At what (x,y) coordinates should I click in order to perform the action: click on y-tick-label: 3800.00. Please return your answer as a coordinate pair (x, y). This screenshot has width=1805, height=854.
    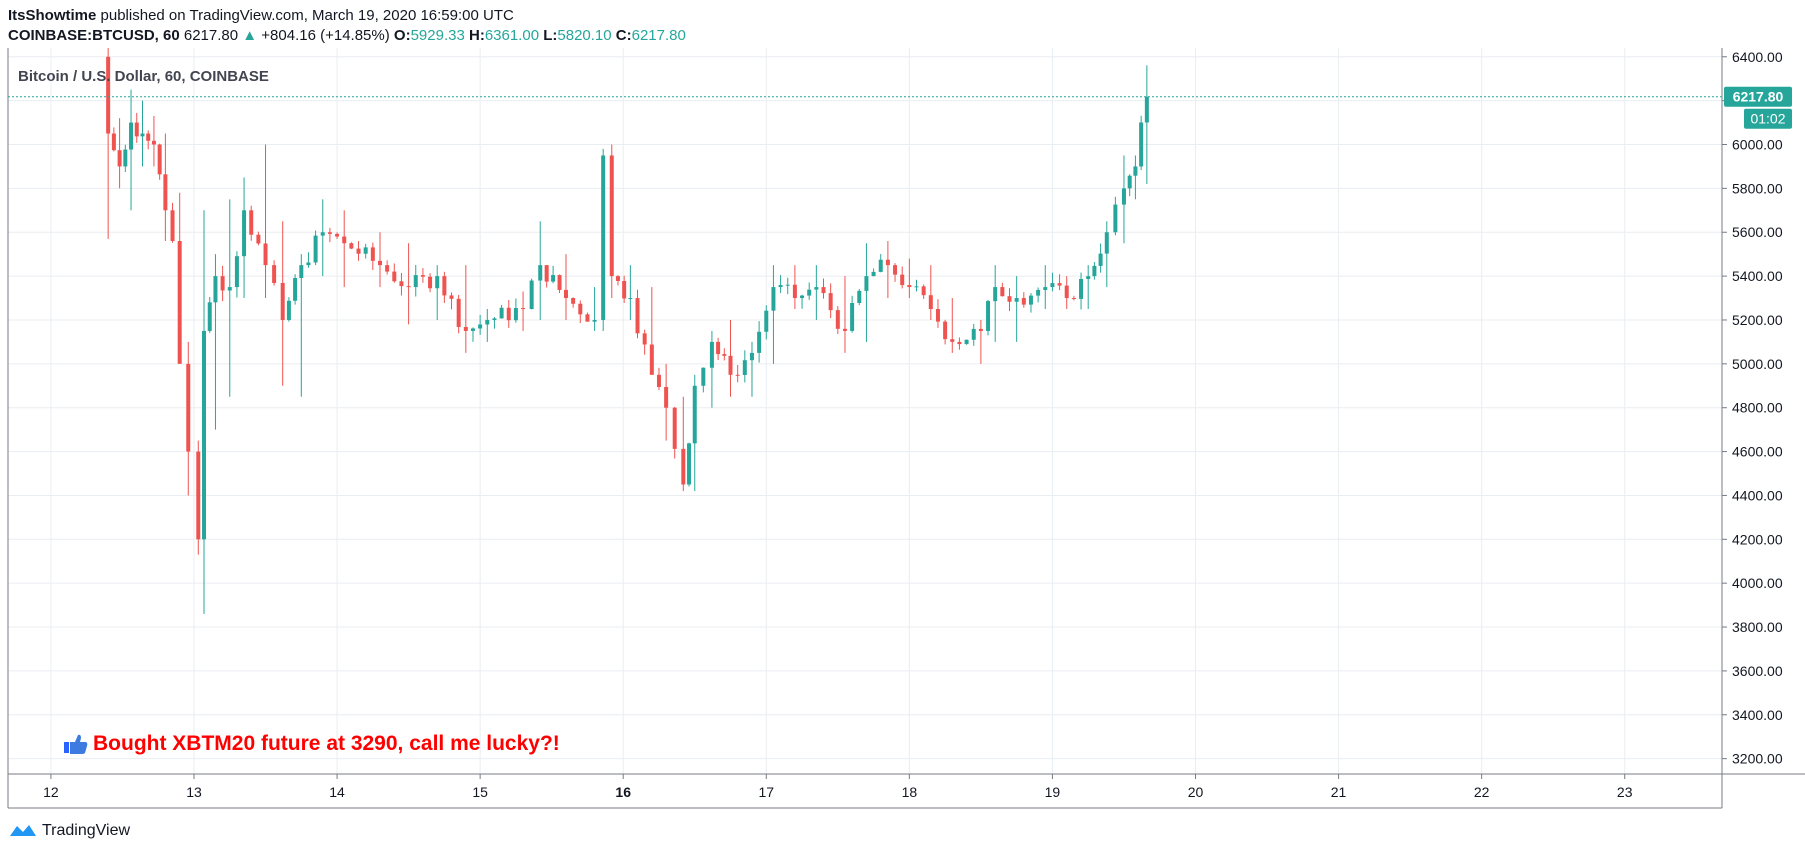
    Looking at the image, I should click on (1757, 627).